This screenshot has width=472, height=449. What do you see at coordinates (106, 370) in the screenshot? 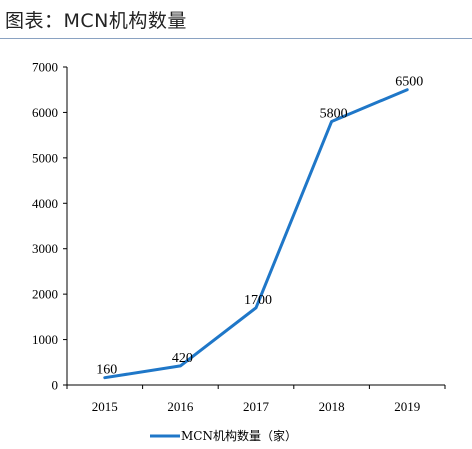
I see `data-label: 160` at bounding box center [106, 370].